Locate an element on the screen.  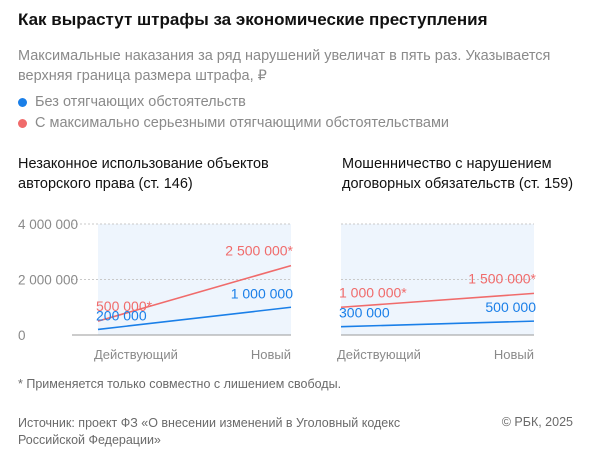
y-tick-label: 0 is located at coordinates (22, 335).